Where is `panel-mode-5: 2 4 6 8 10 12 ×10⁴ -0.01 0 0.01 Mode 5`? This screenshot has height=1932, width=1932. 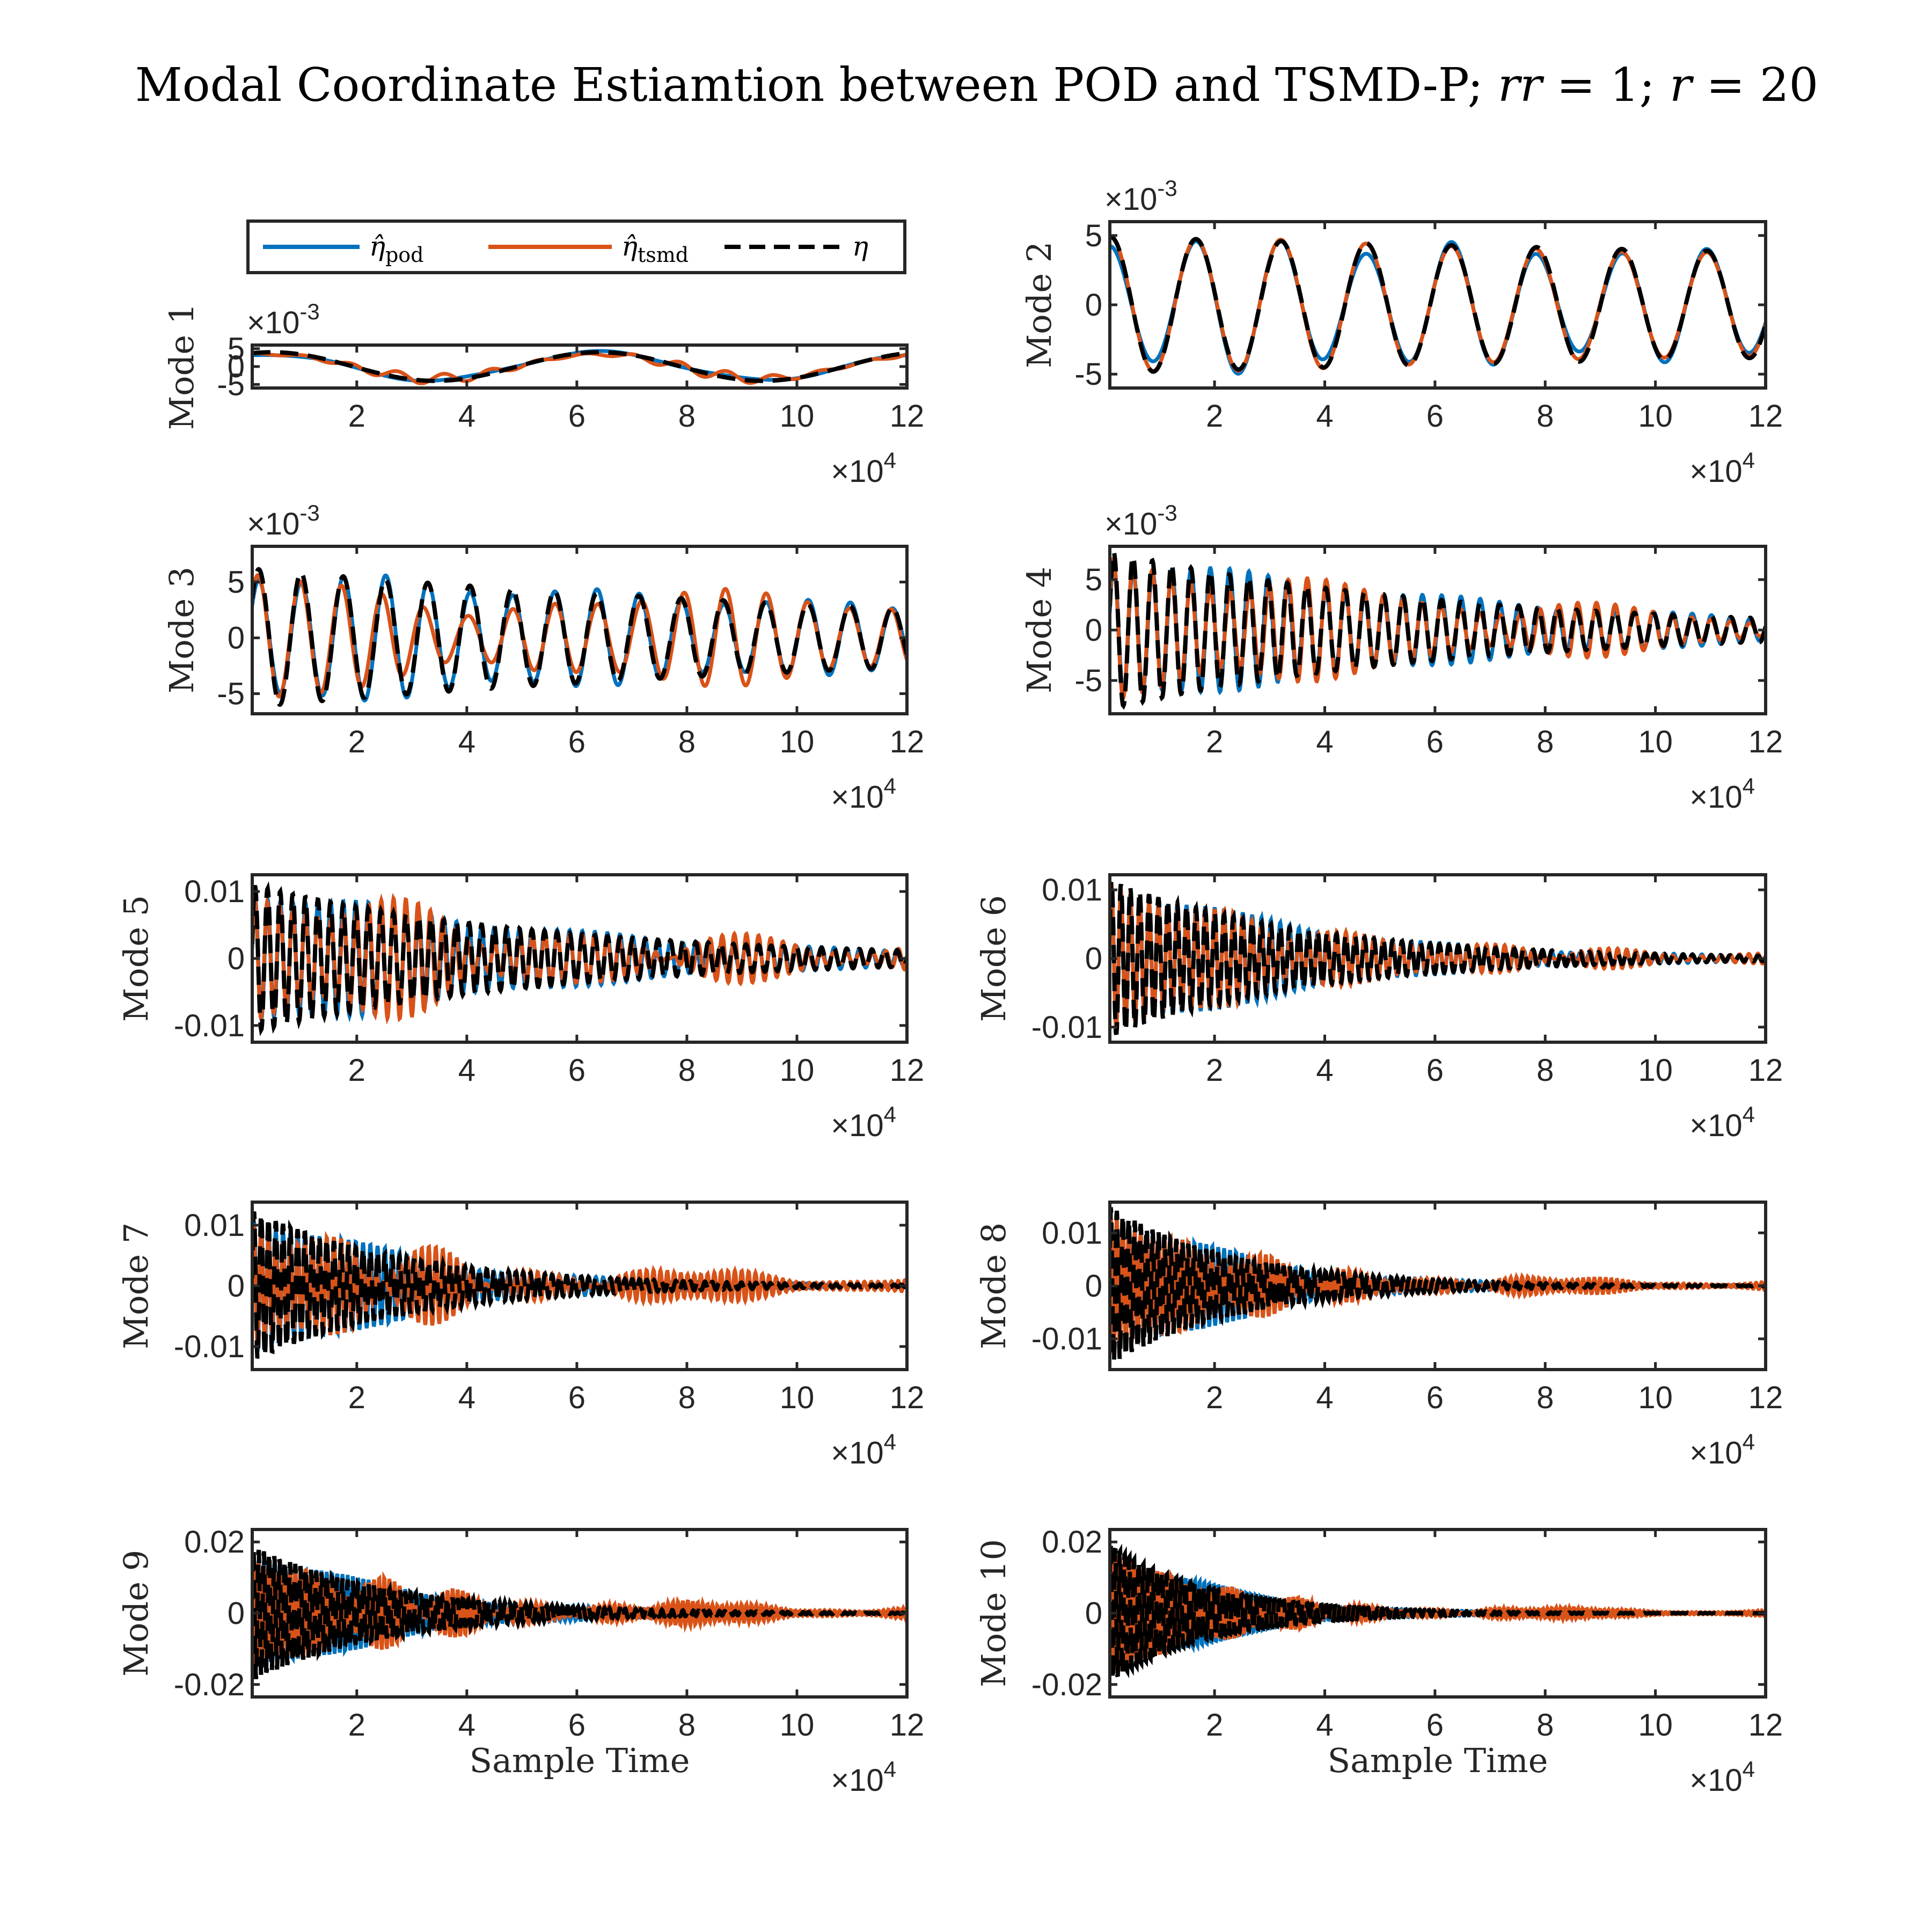
panel-mode-5: 2 4 6 8 10 12 ×10⁴ -0.01 0 0.01 Mode 5 is located at coordinates (520, 1008).